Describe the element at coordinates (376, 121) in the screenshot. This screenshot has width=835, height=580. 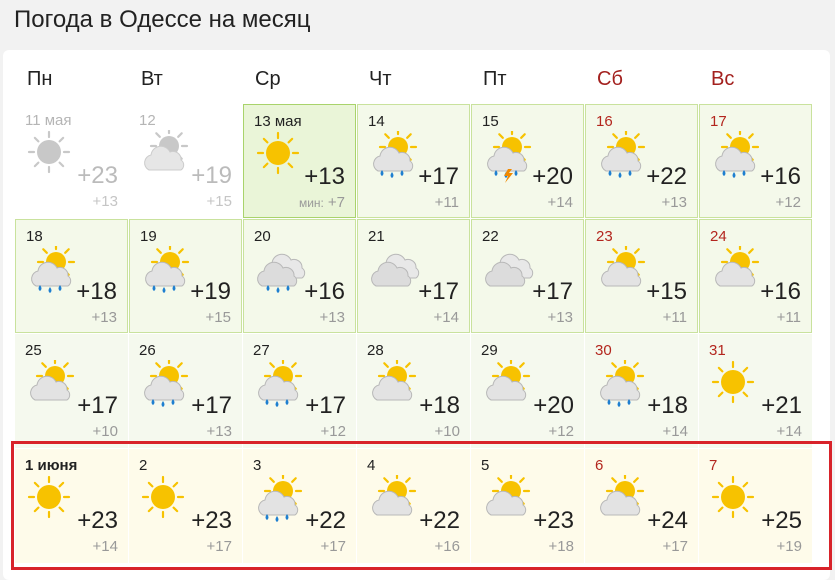
I see `day-label: 14` at that location.